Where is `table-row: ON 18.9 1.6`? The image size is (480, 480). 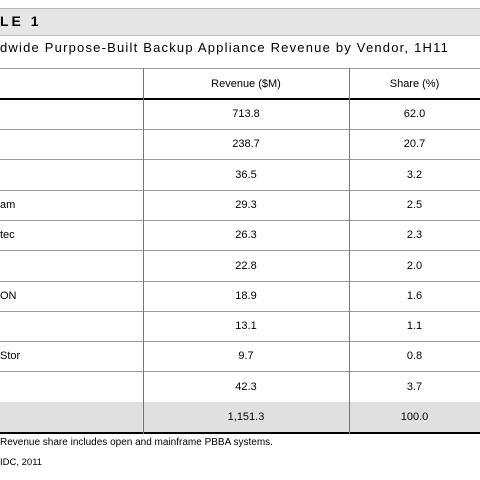
table-row: ON 18.9 1.6 is located at coordinates (240, 296).